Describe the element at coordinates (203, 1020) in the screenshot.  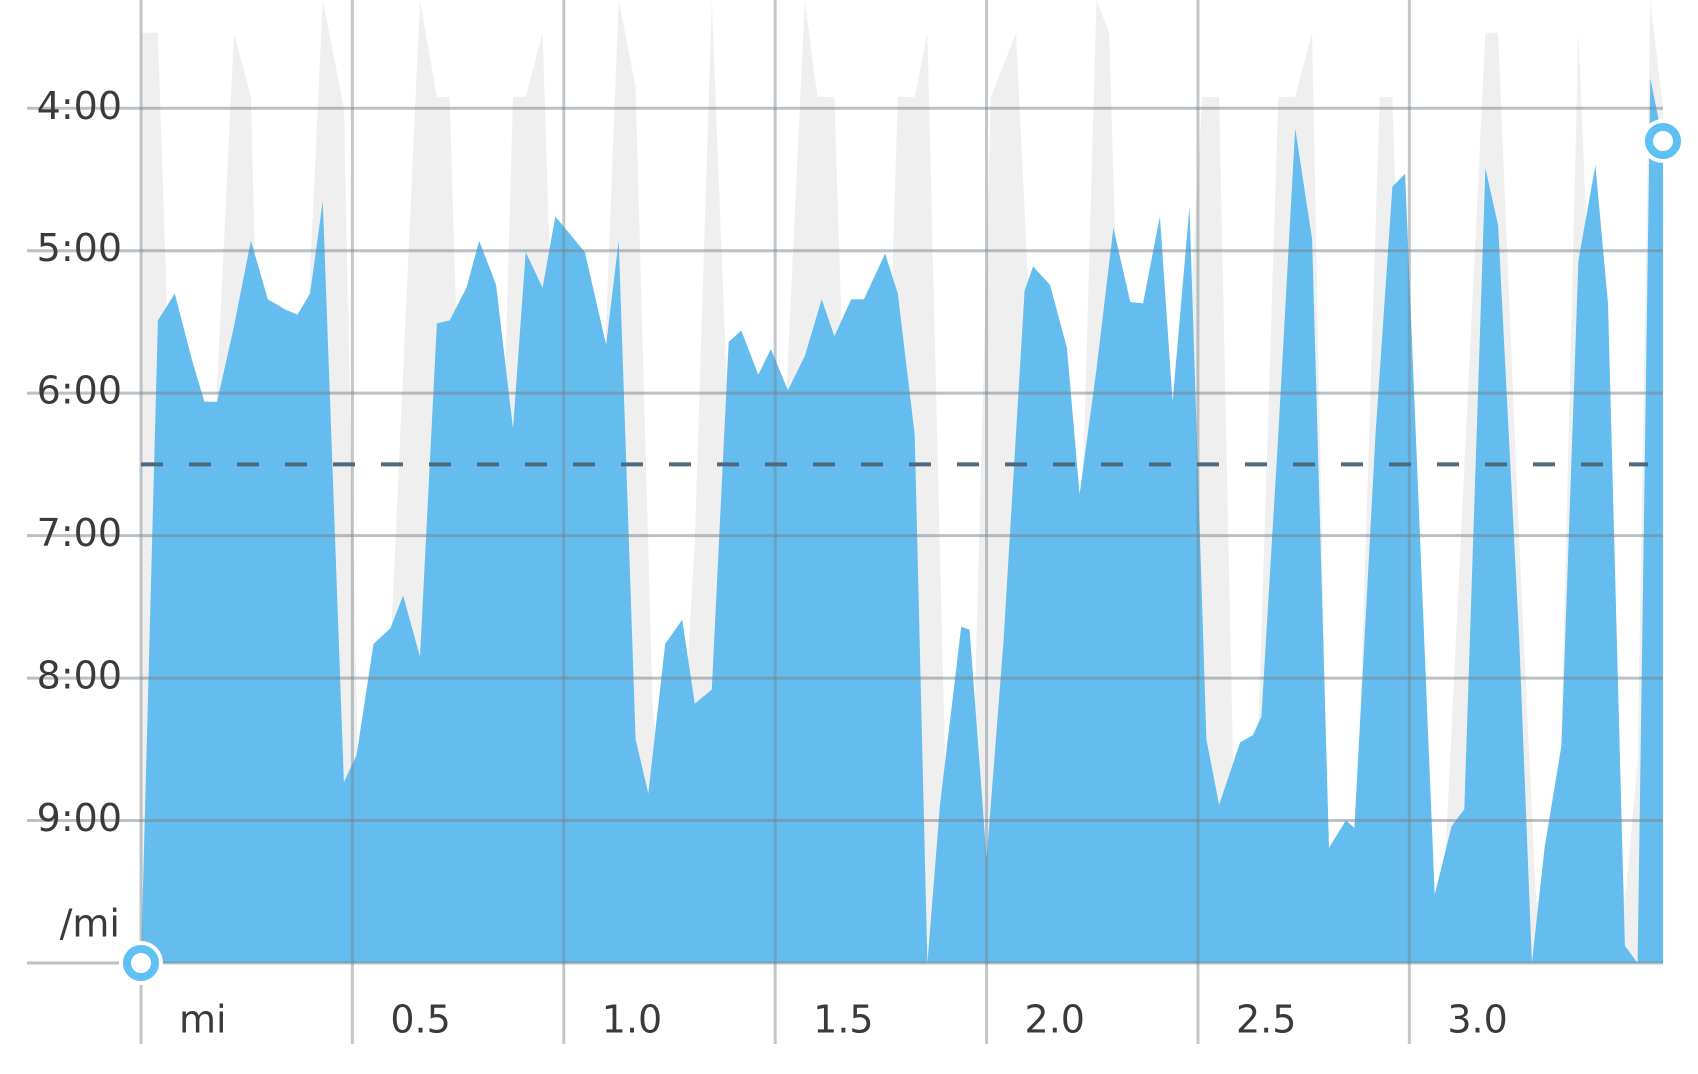
I see `x-tick-label: mi` at that location.